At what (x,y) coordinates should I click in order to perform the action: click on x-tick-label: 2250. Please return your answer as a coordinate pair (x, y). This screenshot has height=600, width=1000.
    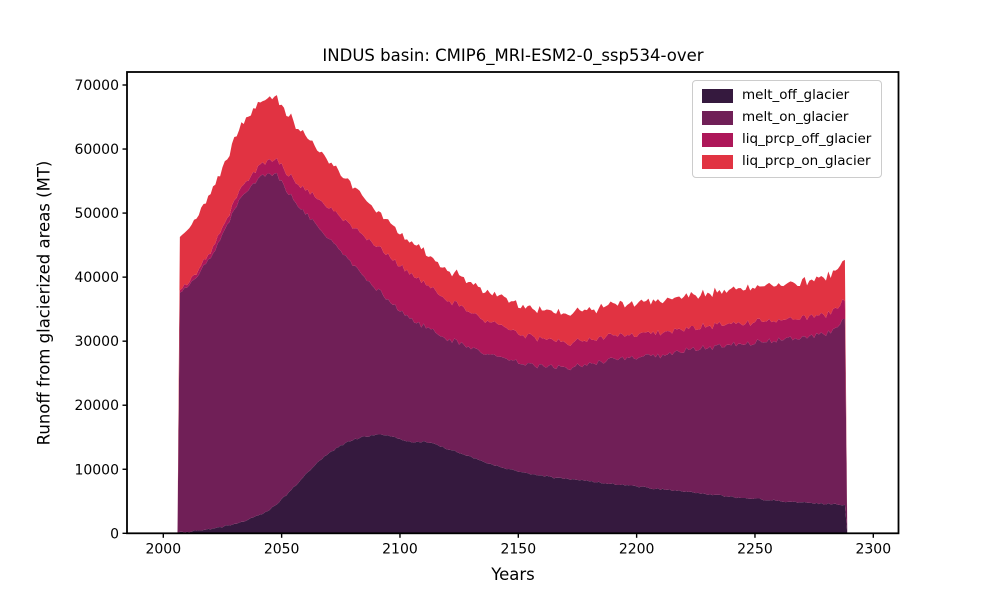
    Looking at the image, I should click on (755, 549).